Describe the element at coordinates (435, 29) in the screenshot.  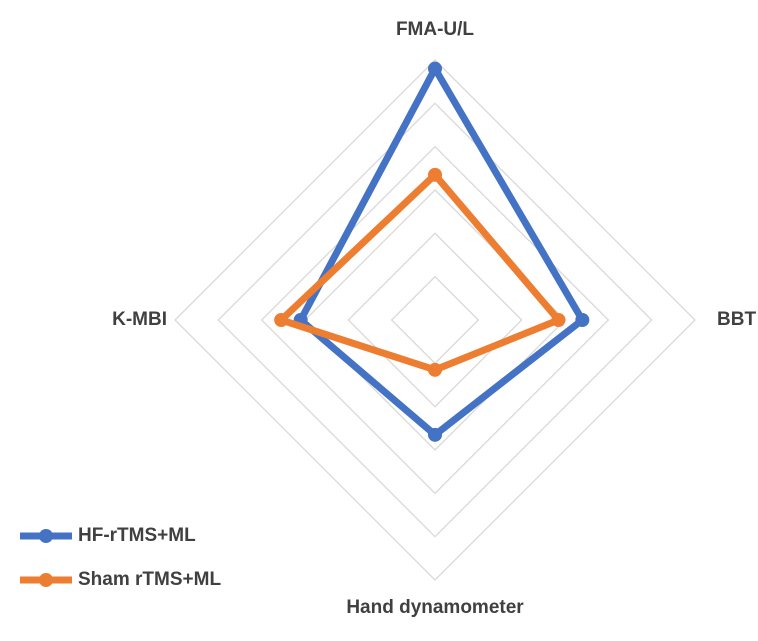
I see `category-label: FMA-U/L` at that location.